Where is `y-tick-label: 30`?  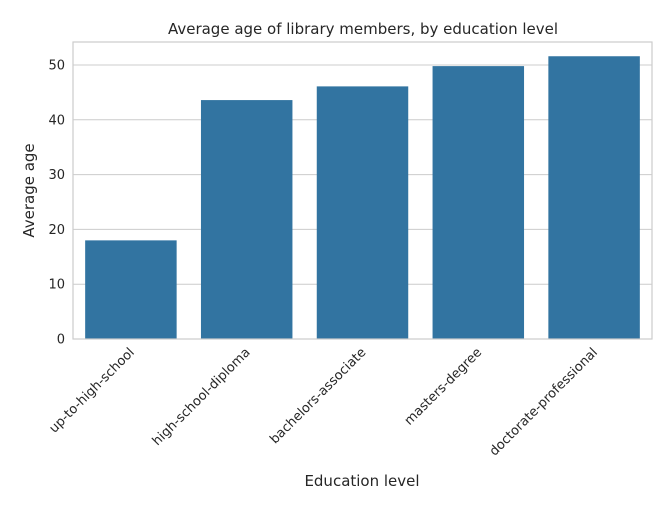
y-tick-label: 30 is located at coordinates (56, 175).